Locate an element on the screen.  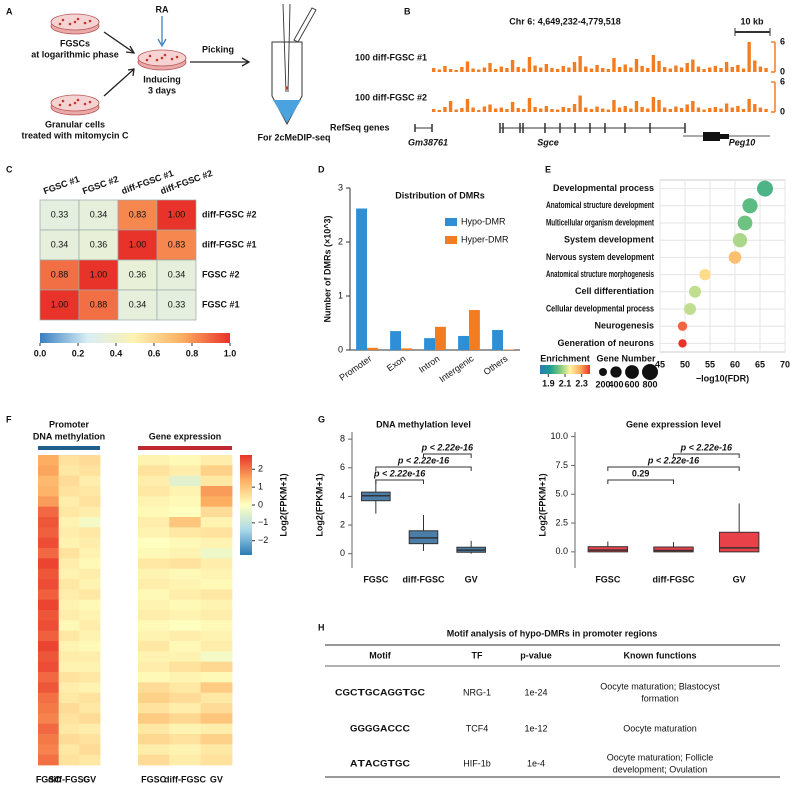
y-tick-label: Developmental process is located at coordinates (603, 188).